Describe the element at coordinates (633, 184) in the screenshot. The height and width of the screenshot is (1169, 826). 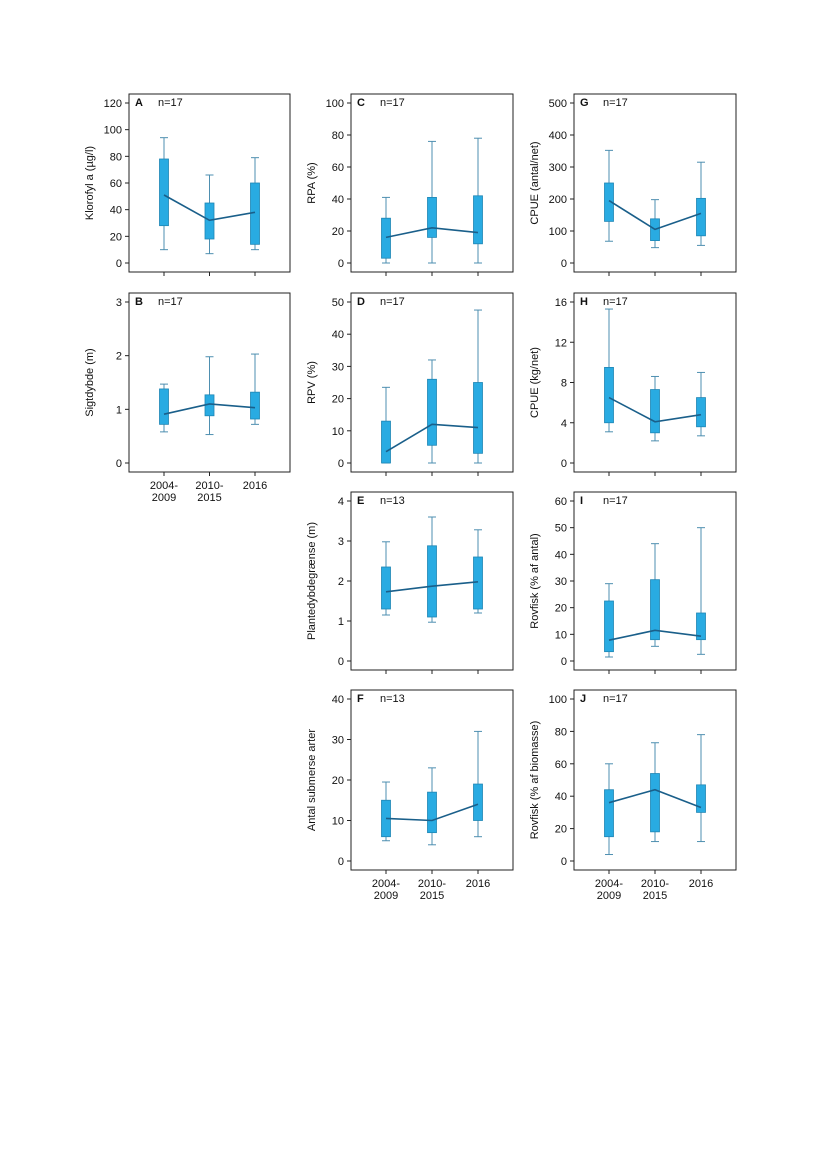
I see `panel-g: 0 100 200 300 400 500 CPUE (antal/net) G n=17` at that location.